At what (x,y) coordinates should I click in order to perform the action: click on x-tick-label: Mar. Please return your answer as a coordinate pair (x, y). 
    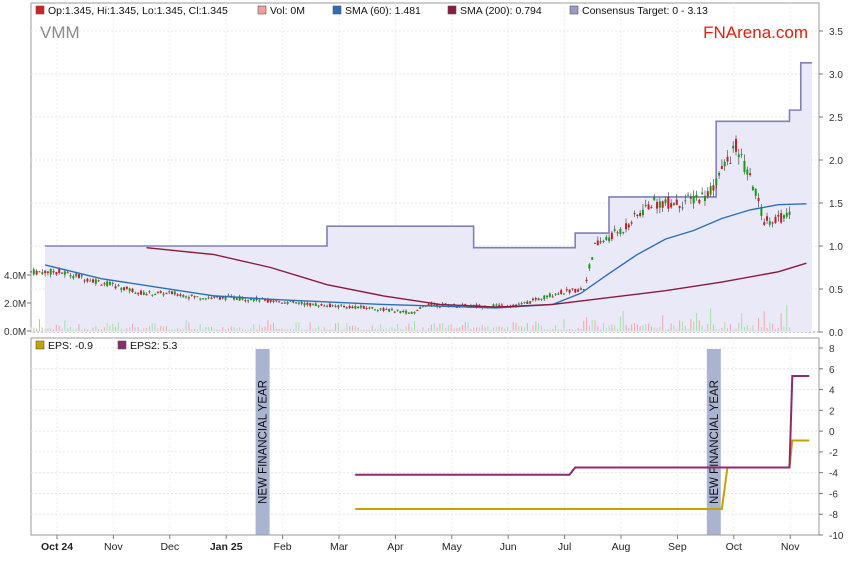
    Looking at the image, I should click on (339, 547).